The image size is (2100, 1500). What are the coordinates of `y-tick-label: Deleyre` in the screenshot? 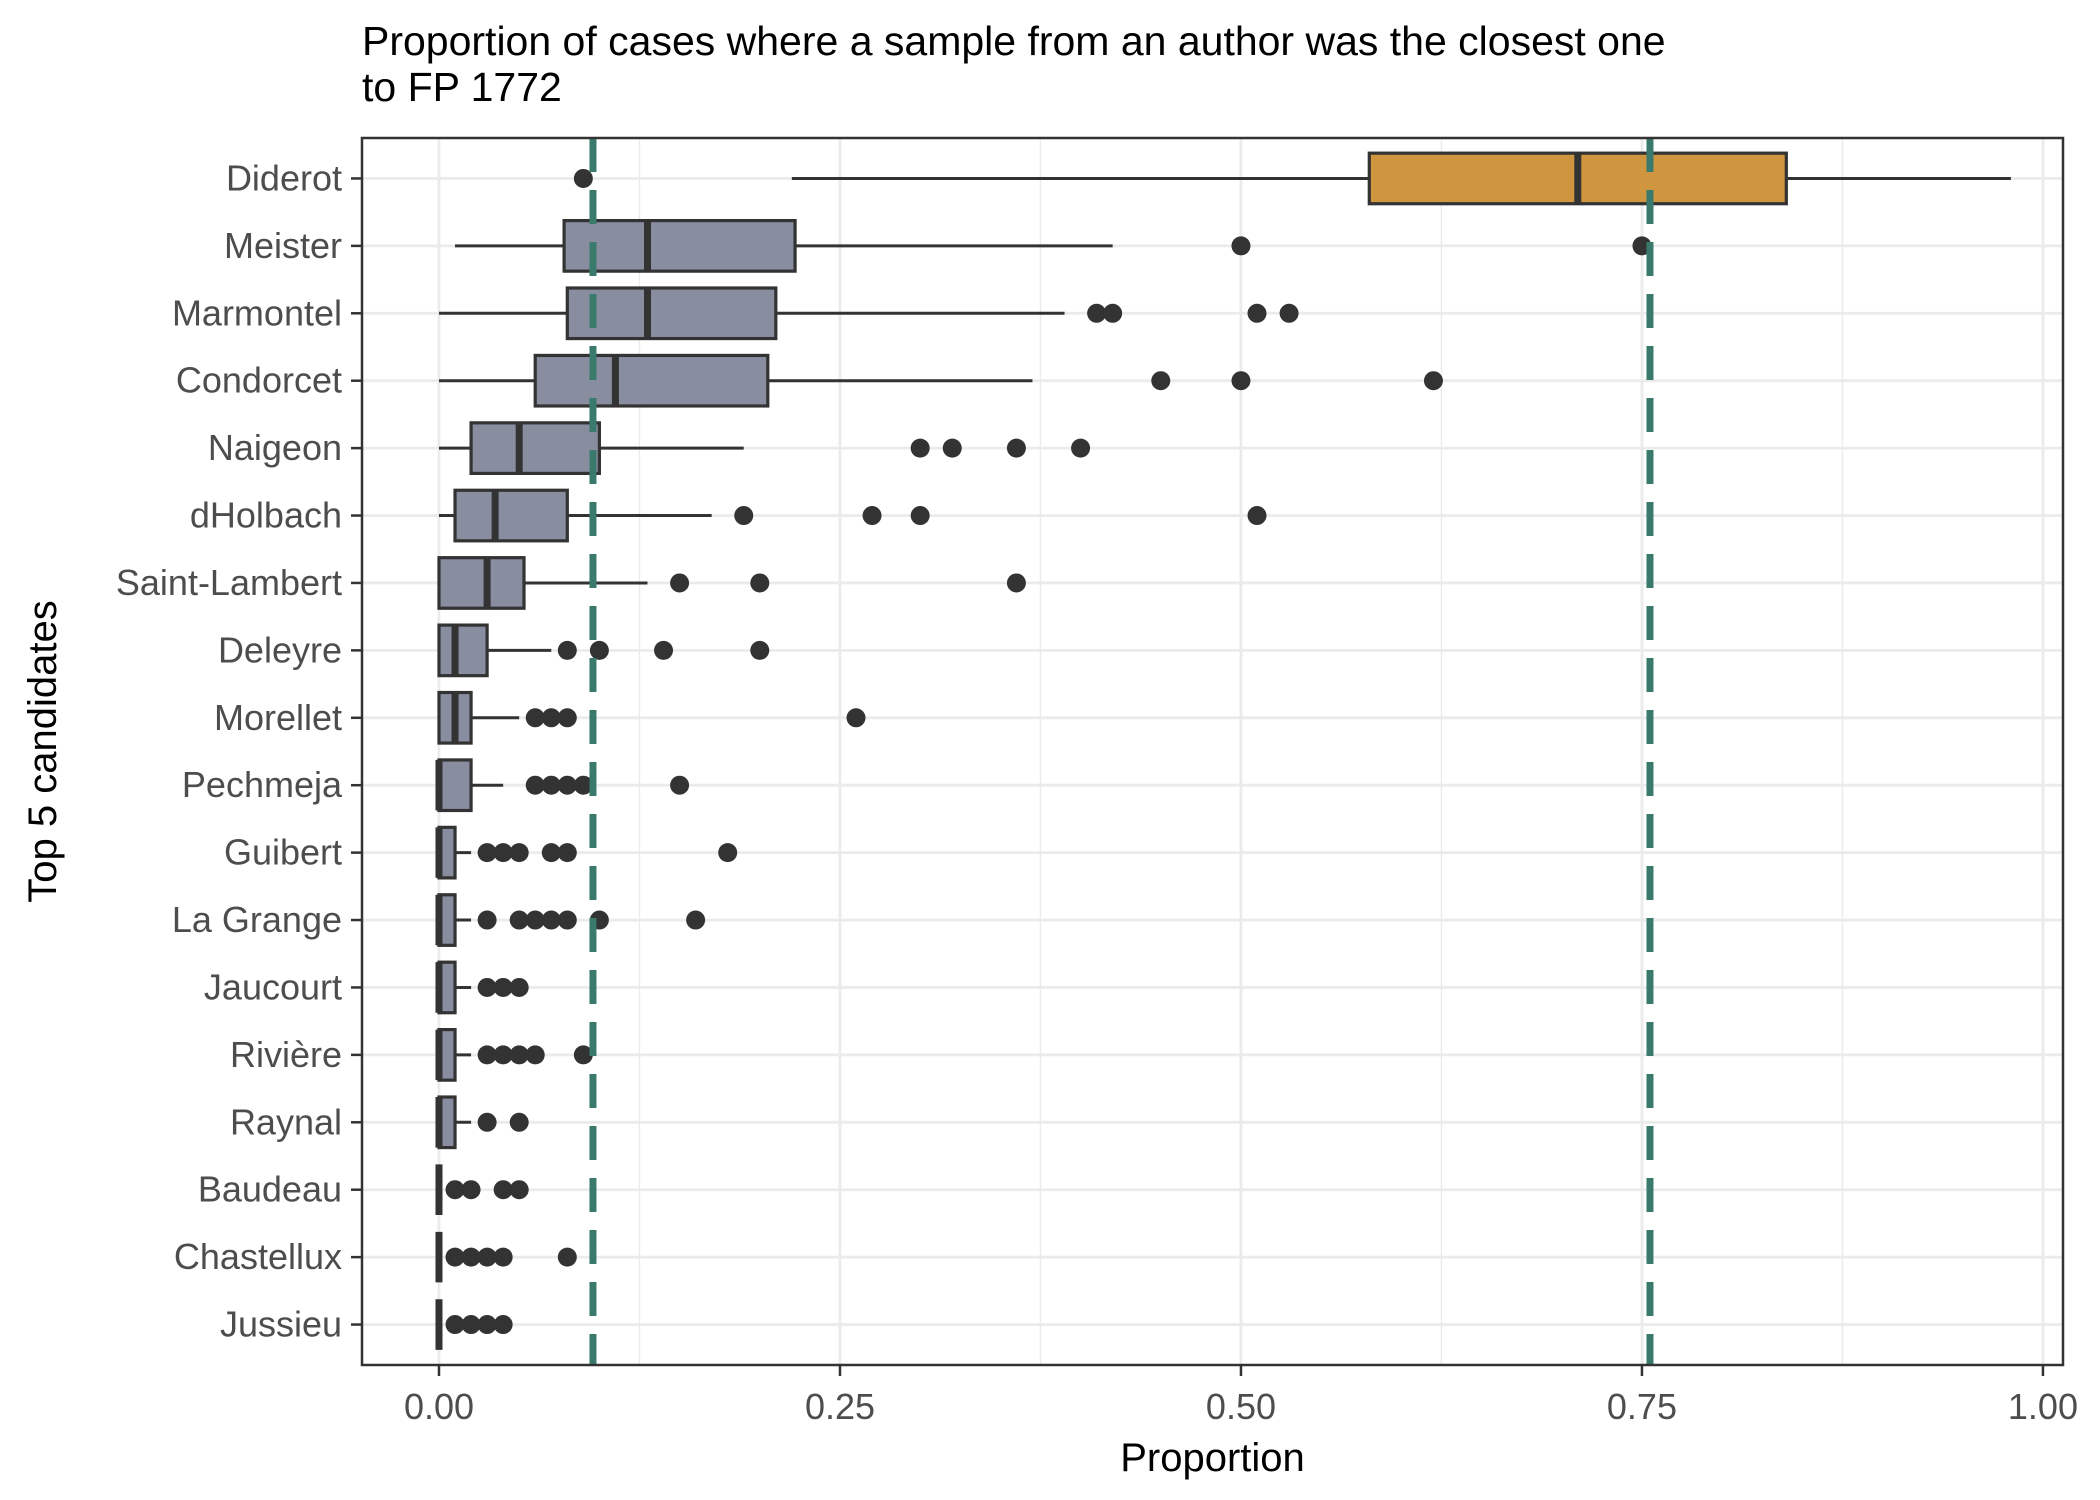 It's located at (280, 649).